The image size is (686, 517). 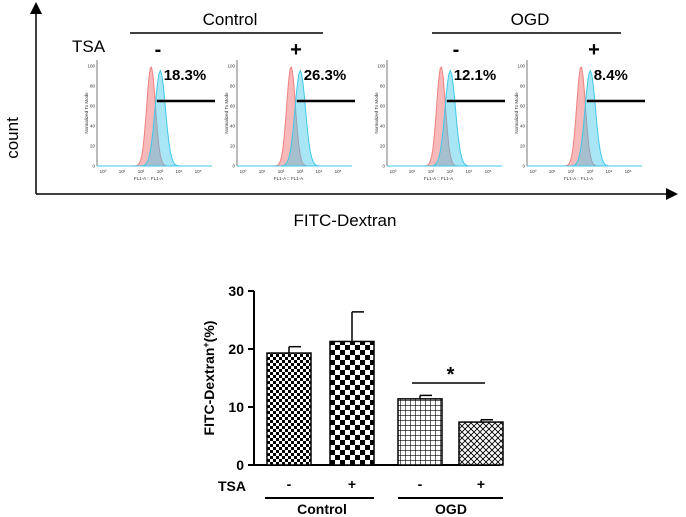 I want to click on gate-percent-label: 8.4%, so click(x=611, y=75).